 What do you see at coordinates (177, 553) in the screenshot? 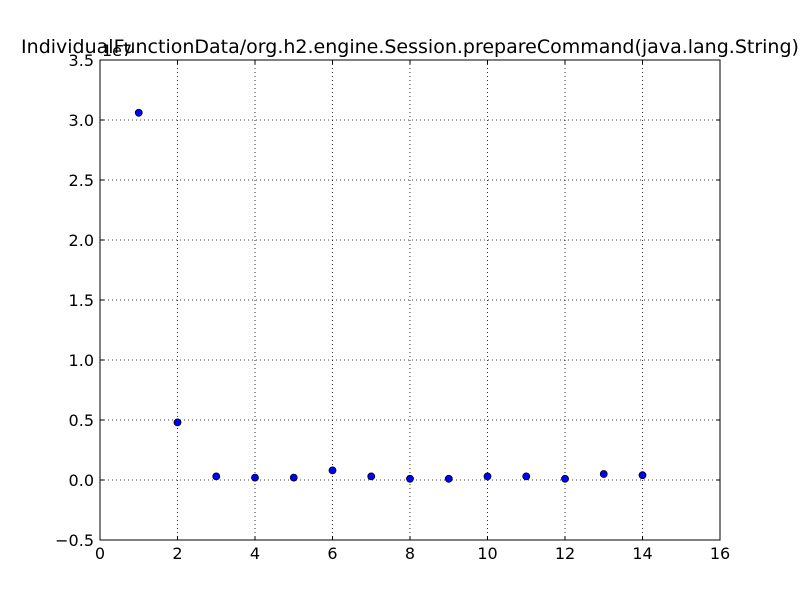
I see `x-tick-label: 2` at bounding box center [177, 553].